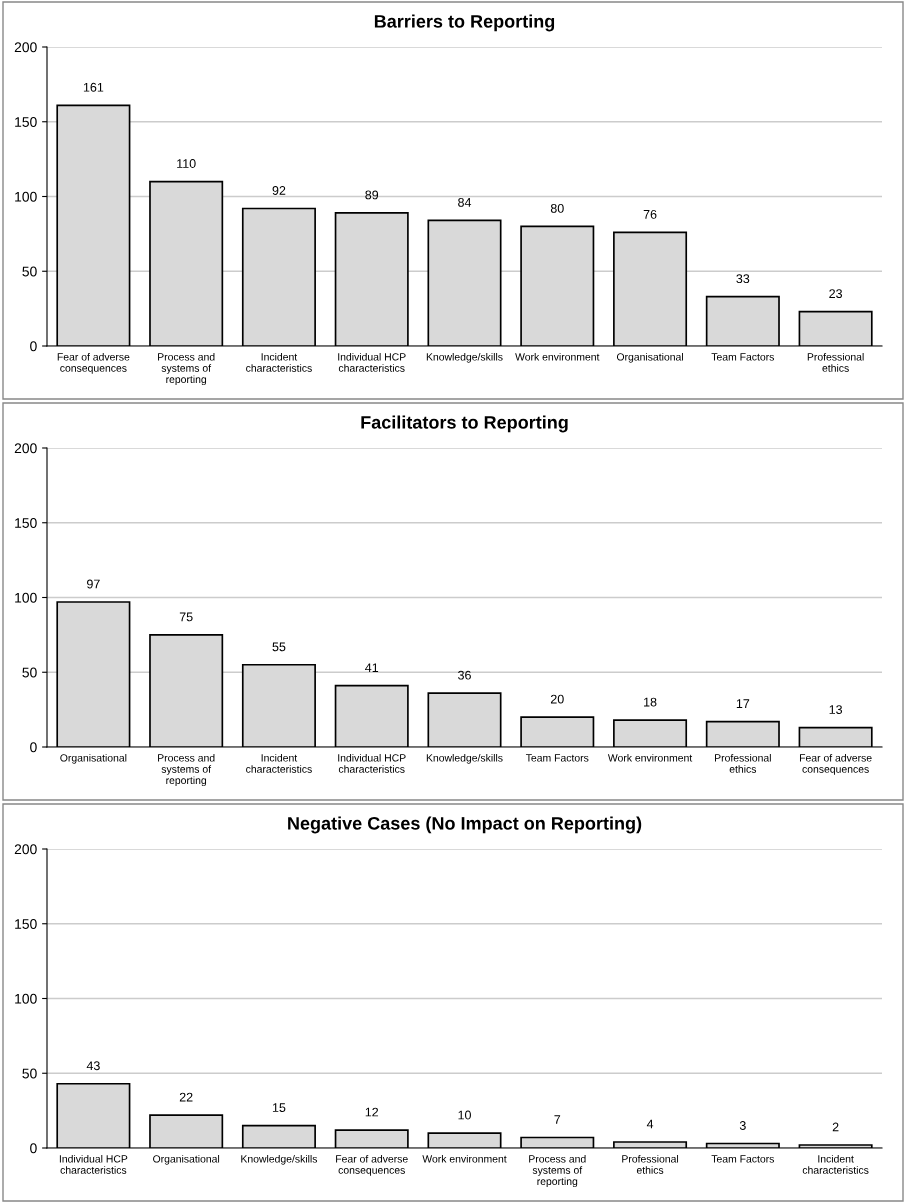 The height and width of the screenshot is (1203, 906). I want to click on data-label: 36, so click(464, 675).